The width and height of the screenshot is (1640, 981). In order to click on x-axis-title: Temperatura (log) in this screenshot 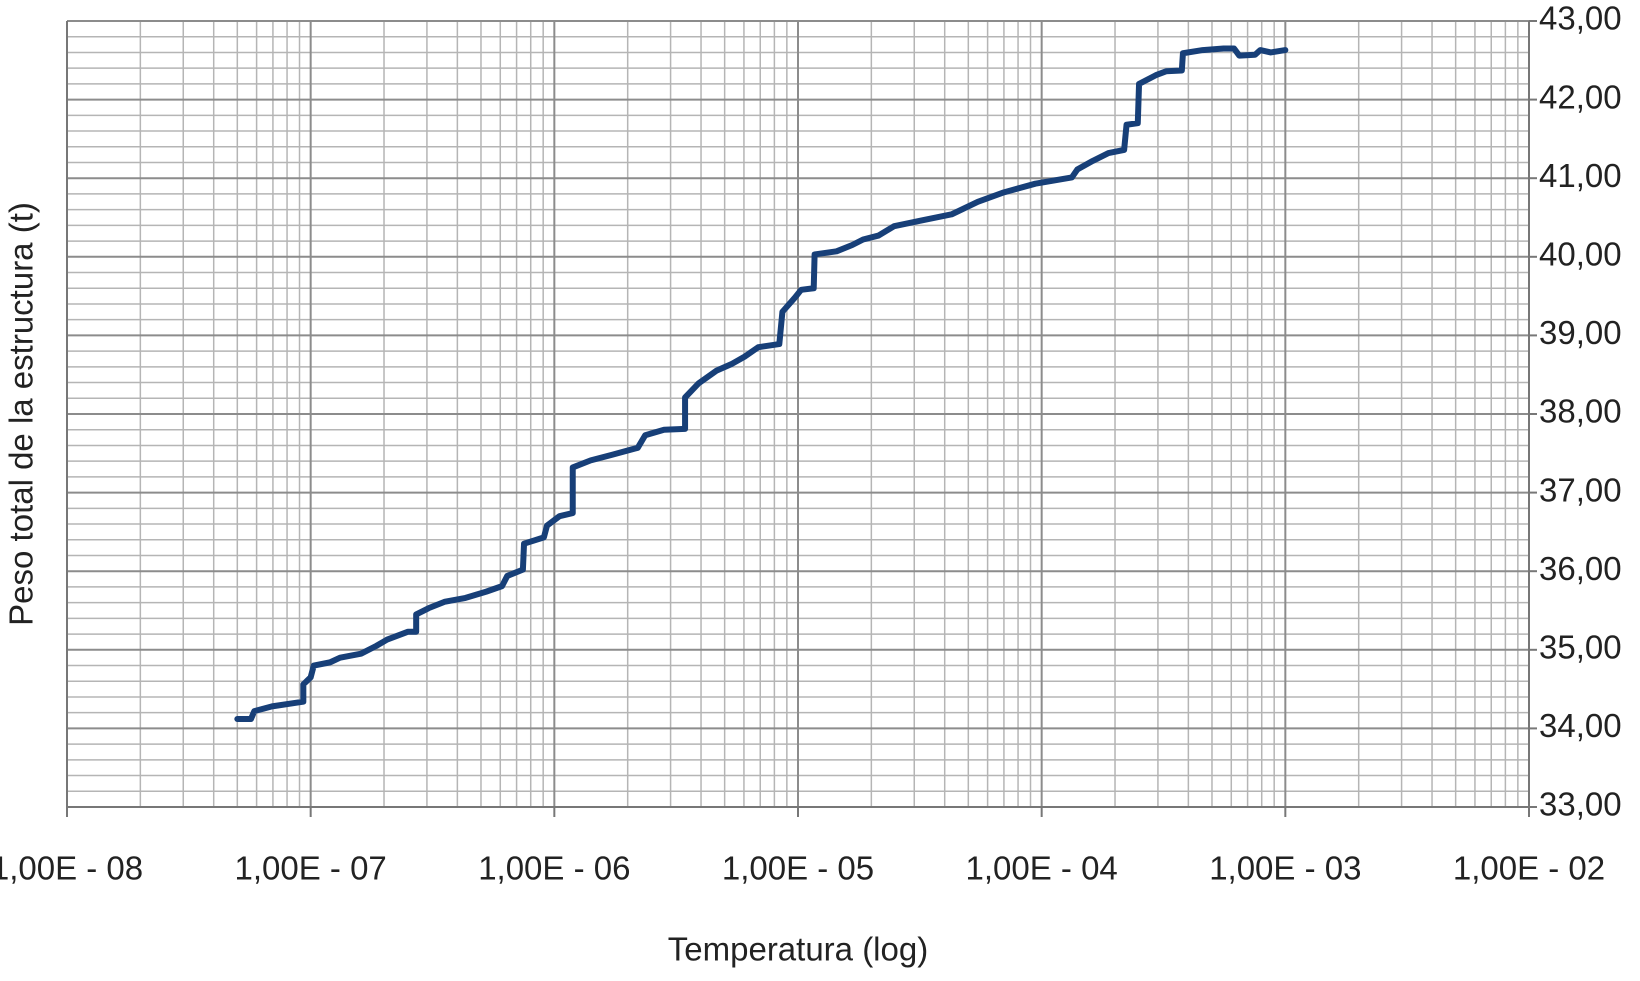, I will do `click(798, 949)`.